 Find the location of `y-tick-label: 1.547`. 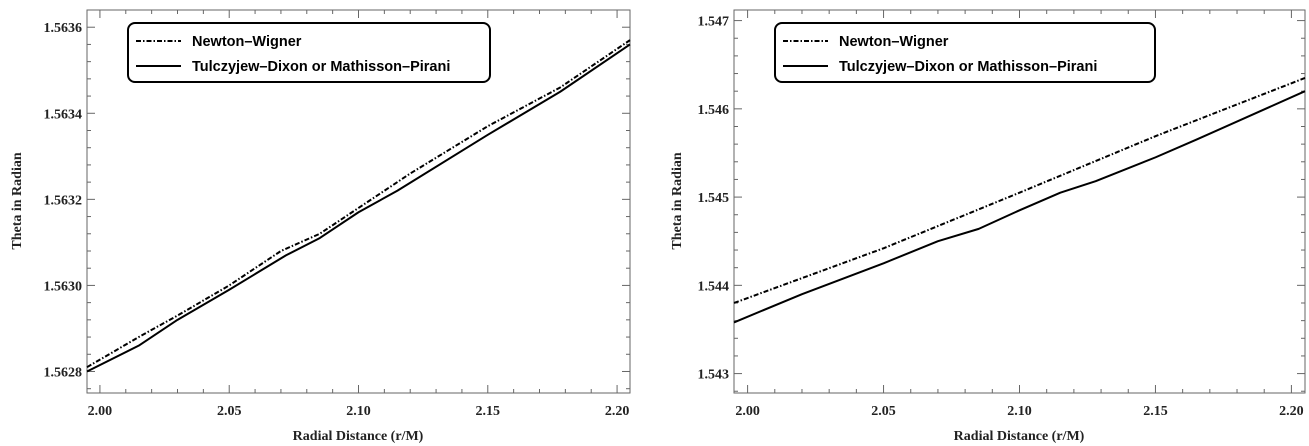

y-tick-label: 1.547 is located at coordinates (714, 22).